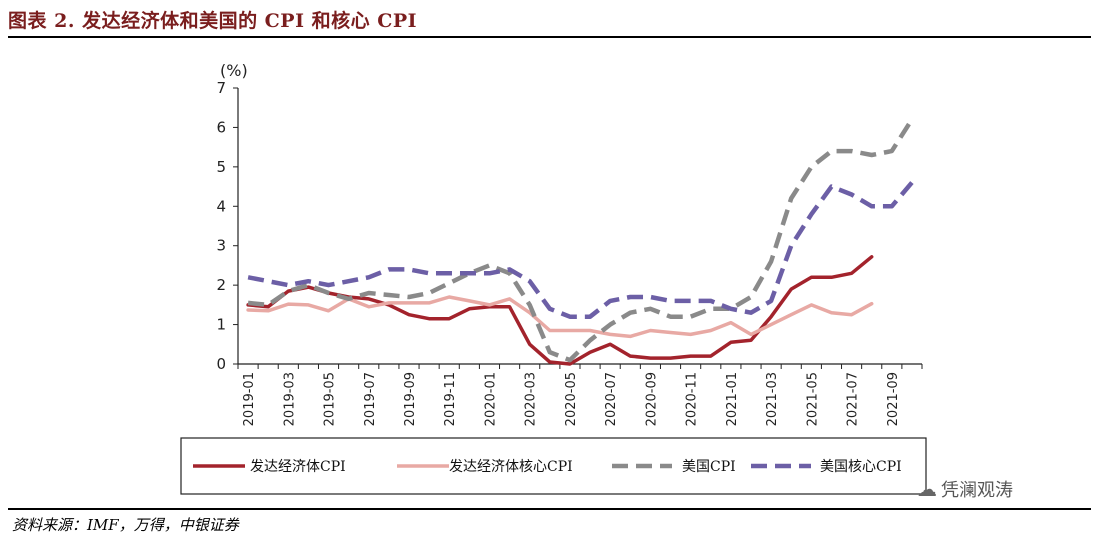 The image size is (1105, 540). What do you see at coordinates (549, 509) in the screenshot?
I see `bottom-rule` at bounding box center [549, 509].